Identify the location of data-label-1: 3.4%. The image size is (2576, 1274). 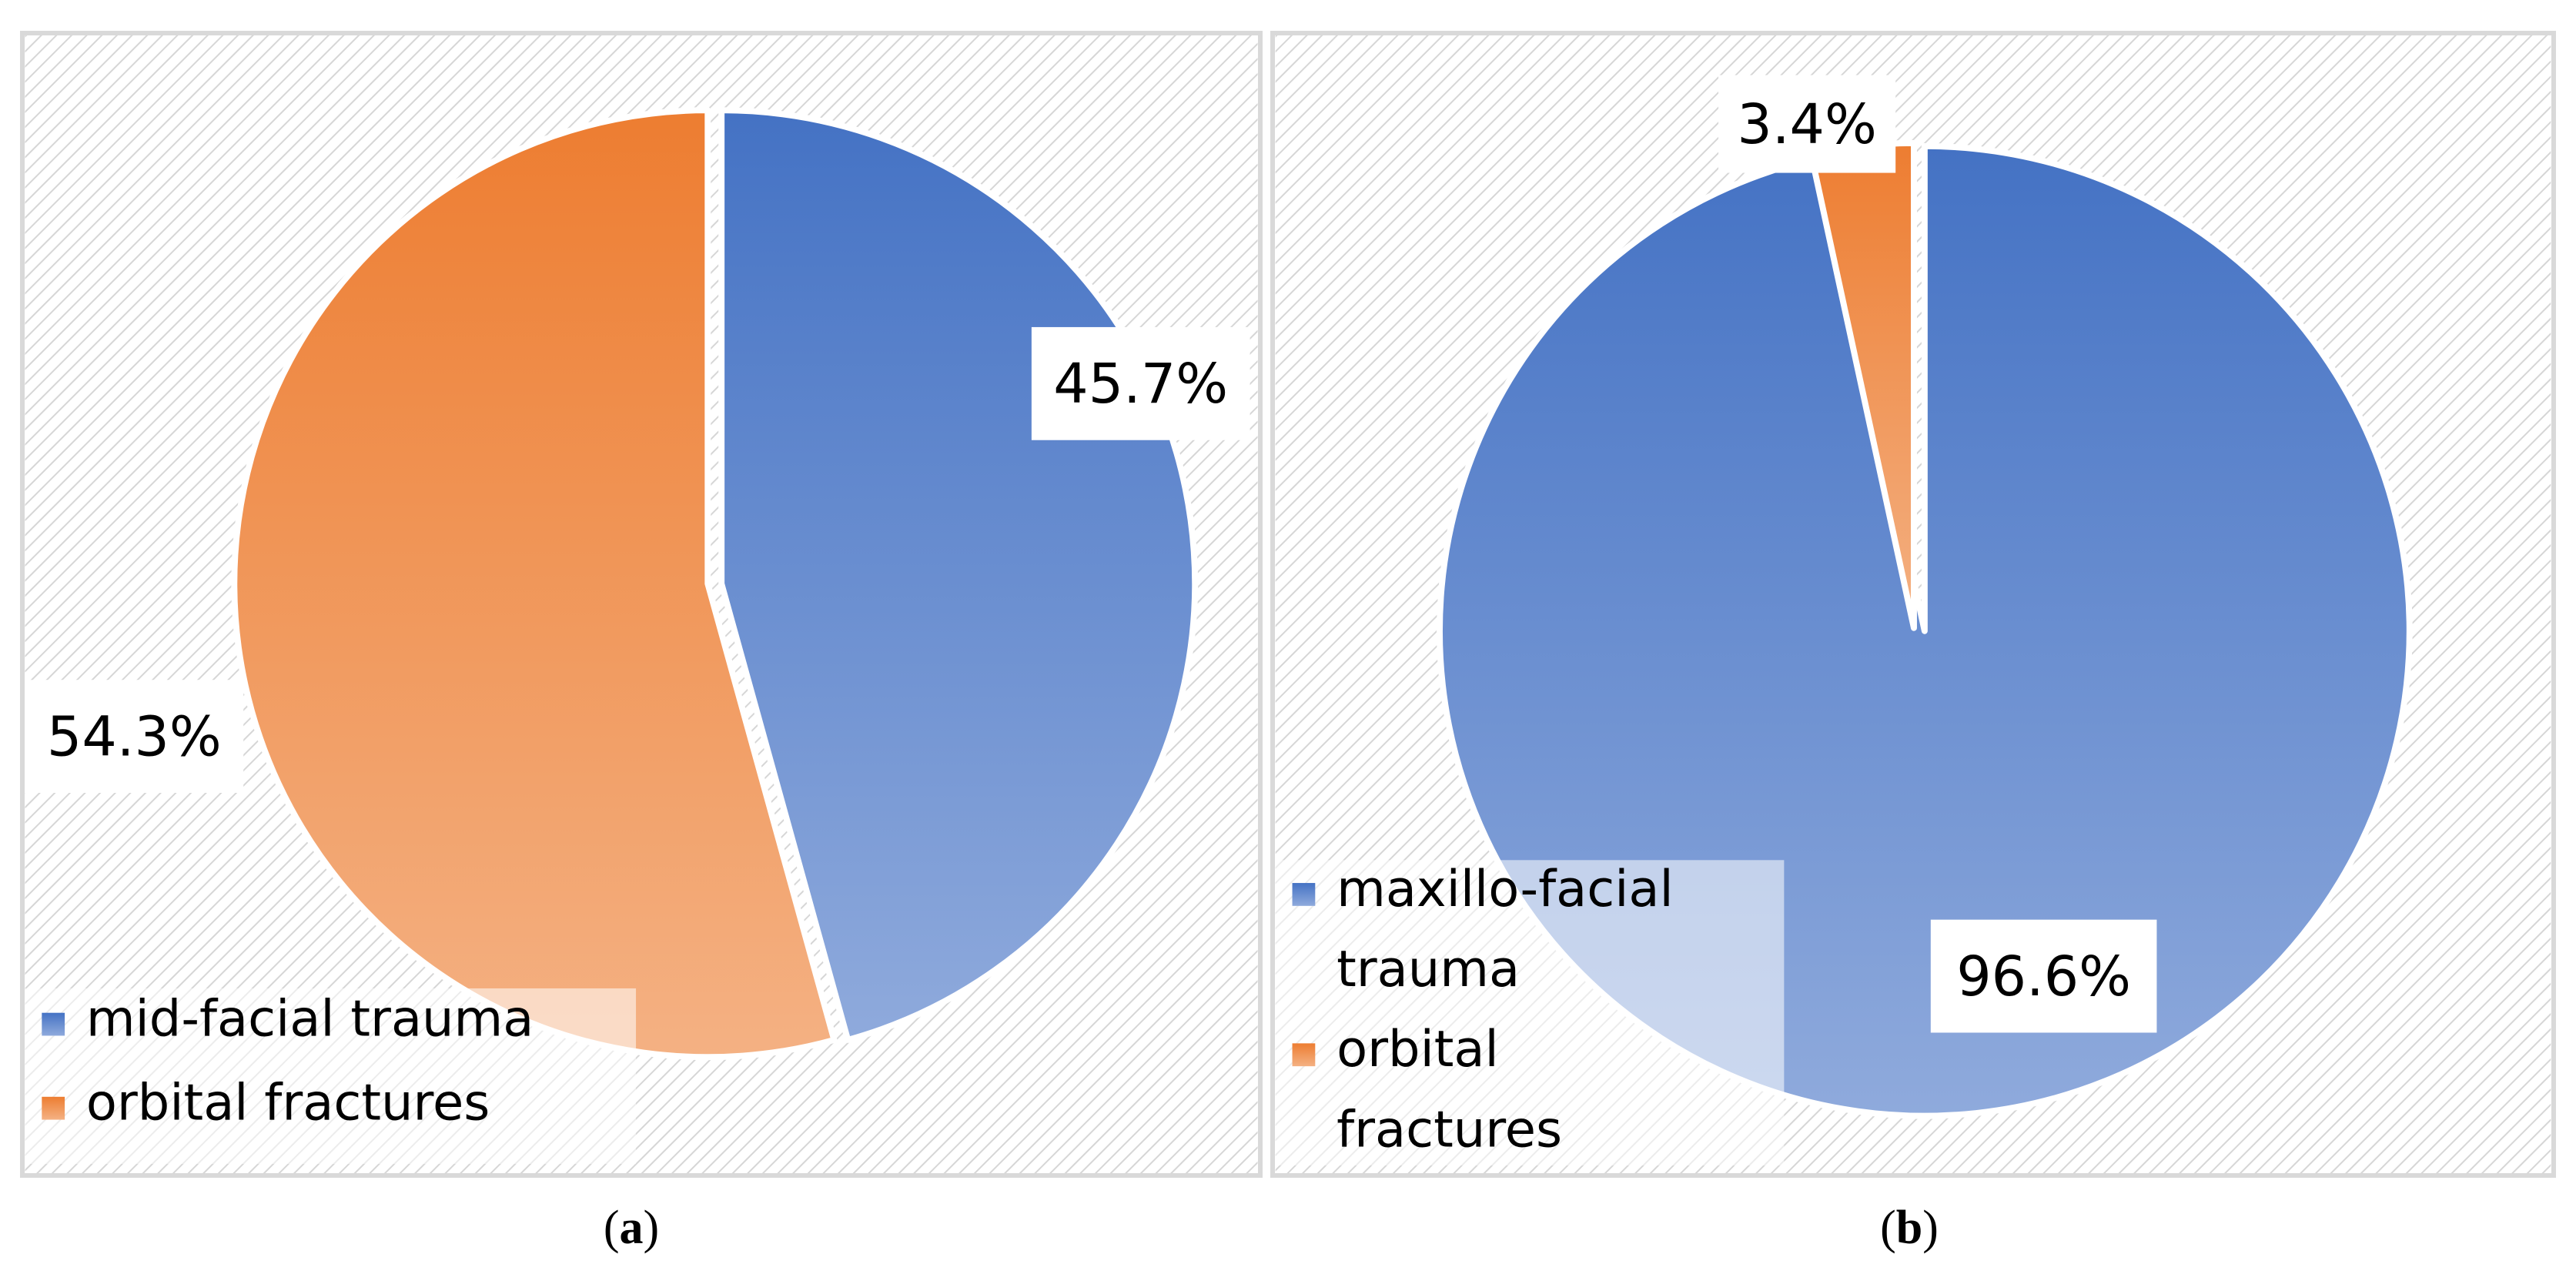
(1807, 124).